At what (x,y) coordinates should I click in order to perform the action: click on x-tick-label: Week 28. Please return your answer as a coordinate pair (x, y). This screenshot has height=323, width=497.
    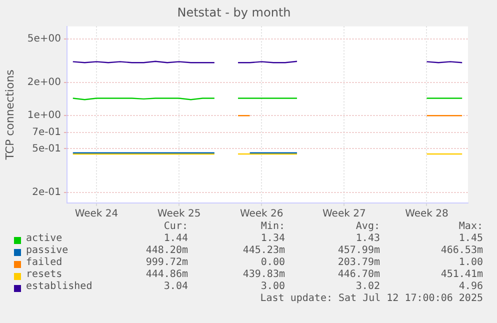
    Looking at the image, I should click on (426, 214).